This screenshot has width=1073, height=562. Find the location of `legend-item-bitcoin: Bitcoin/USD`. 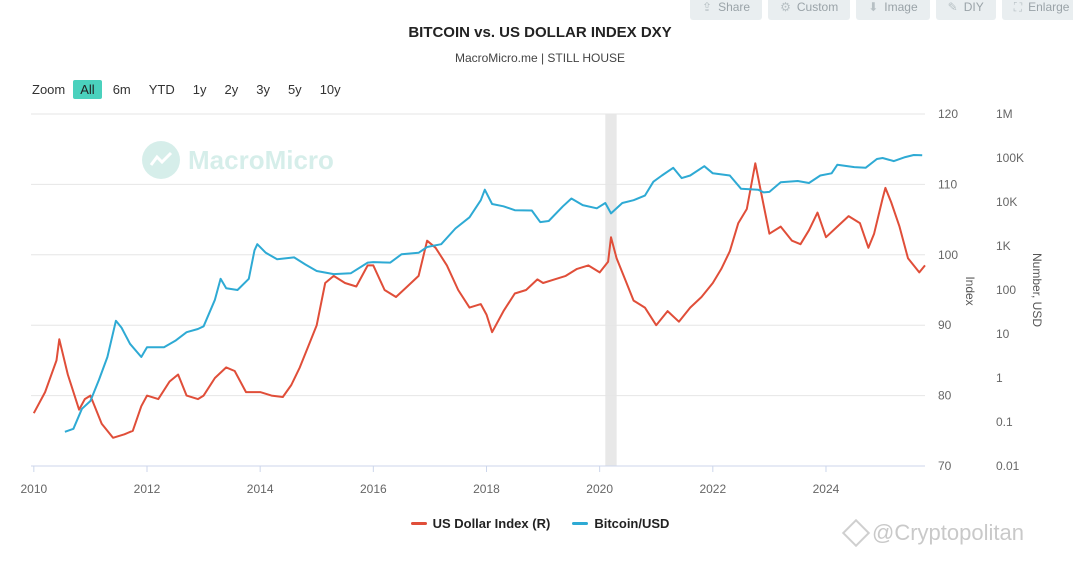

legend-item-bitcoin: Bitcoin/USD is located at coordinates (620, 523).